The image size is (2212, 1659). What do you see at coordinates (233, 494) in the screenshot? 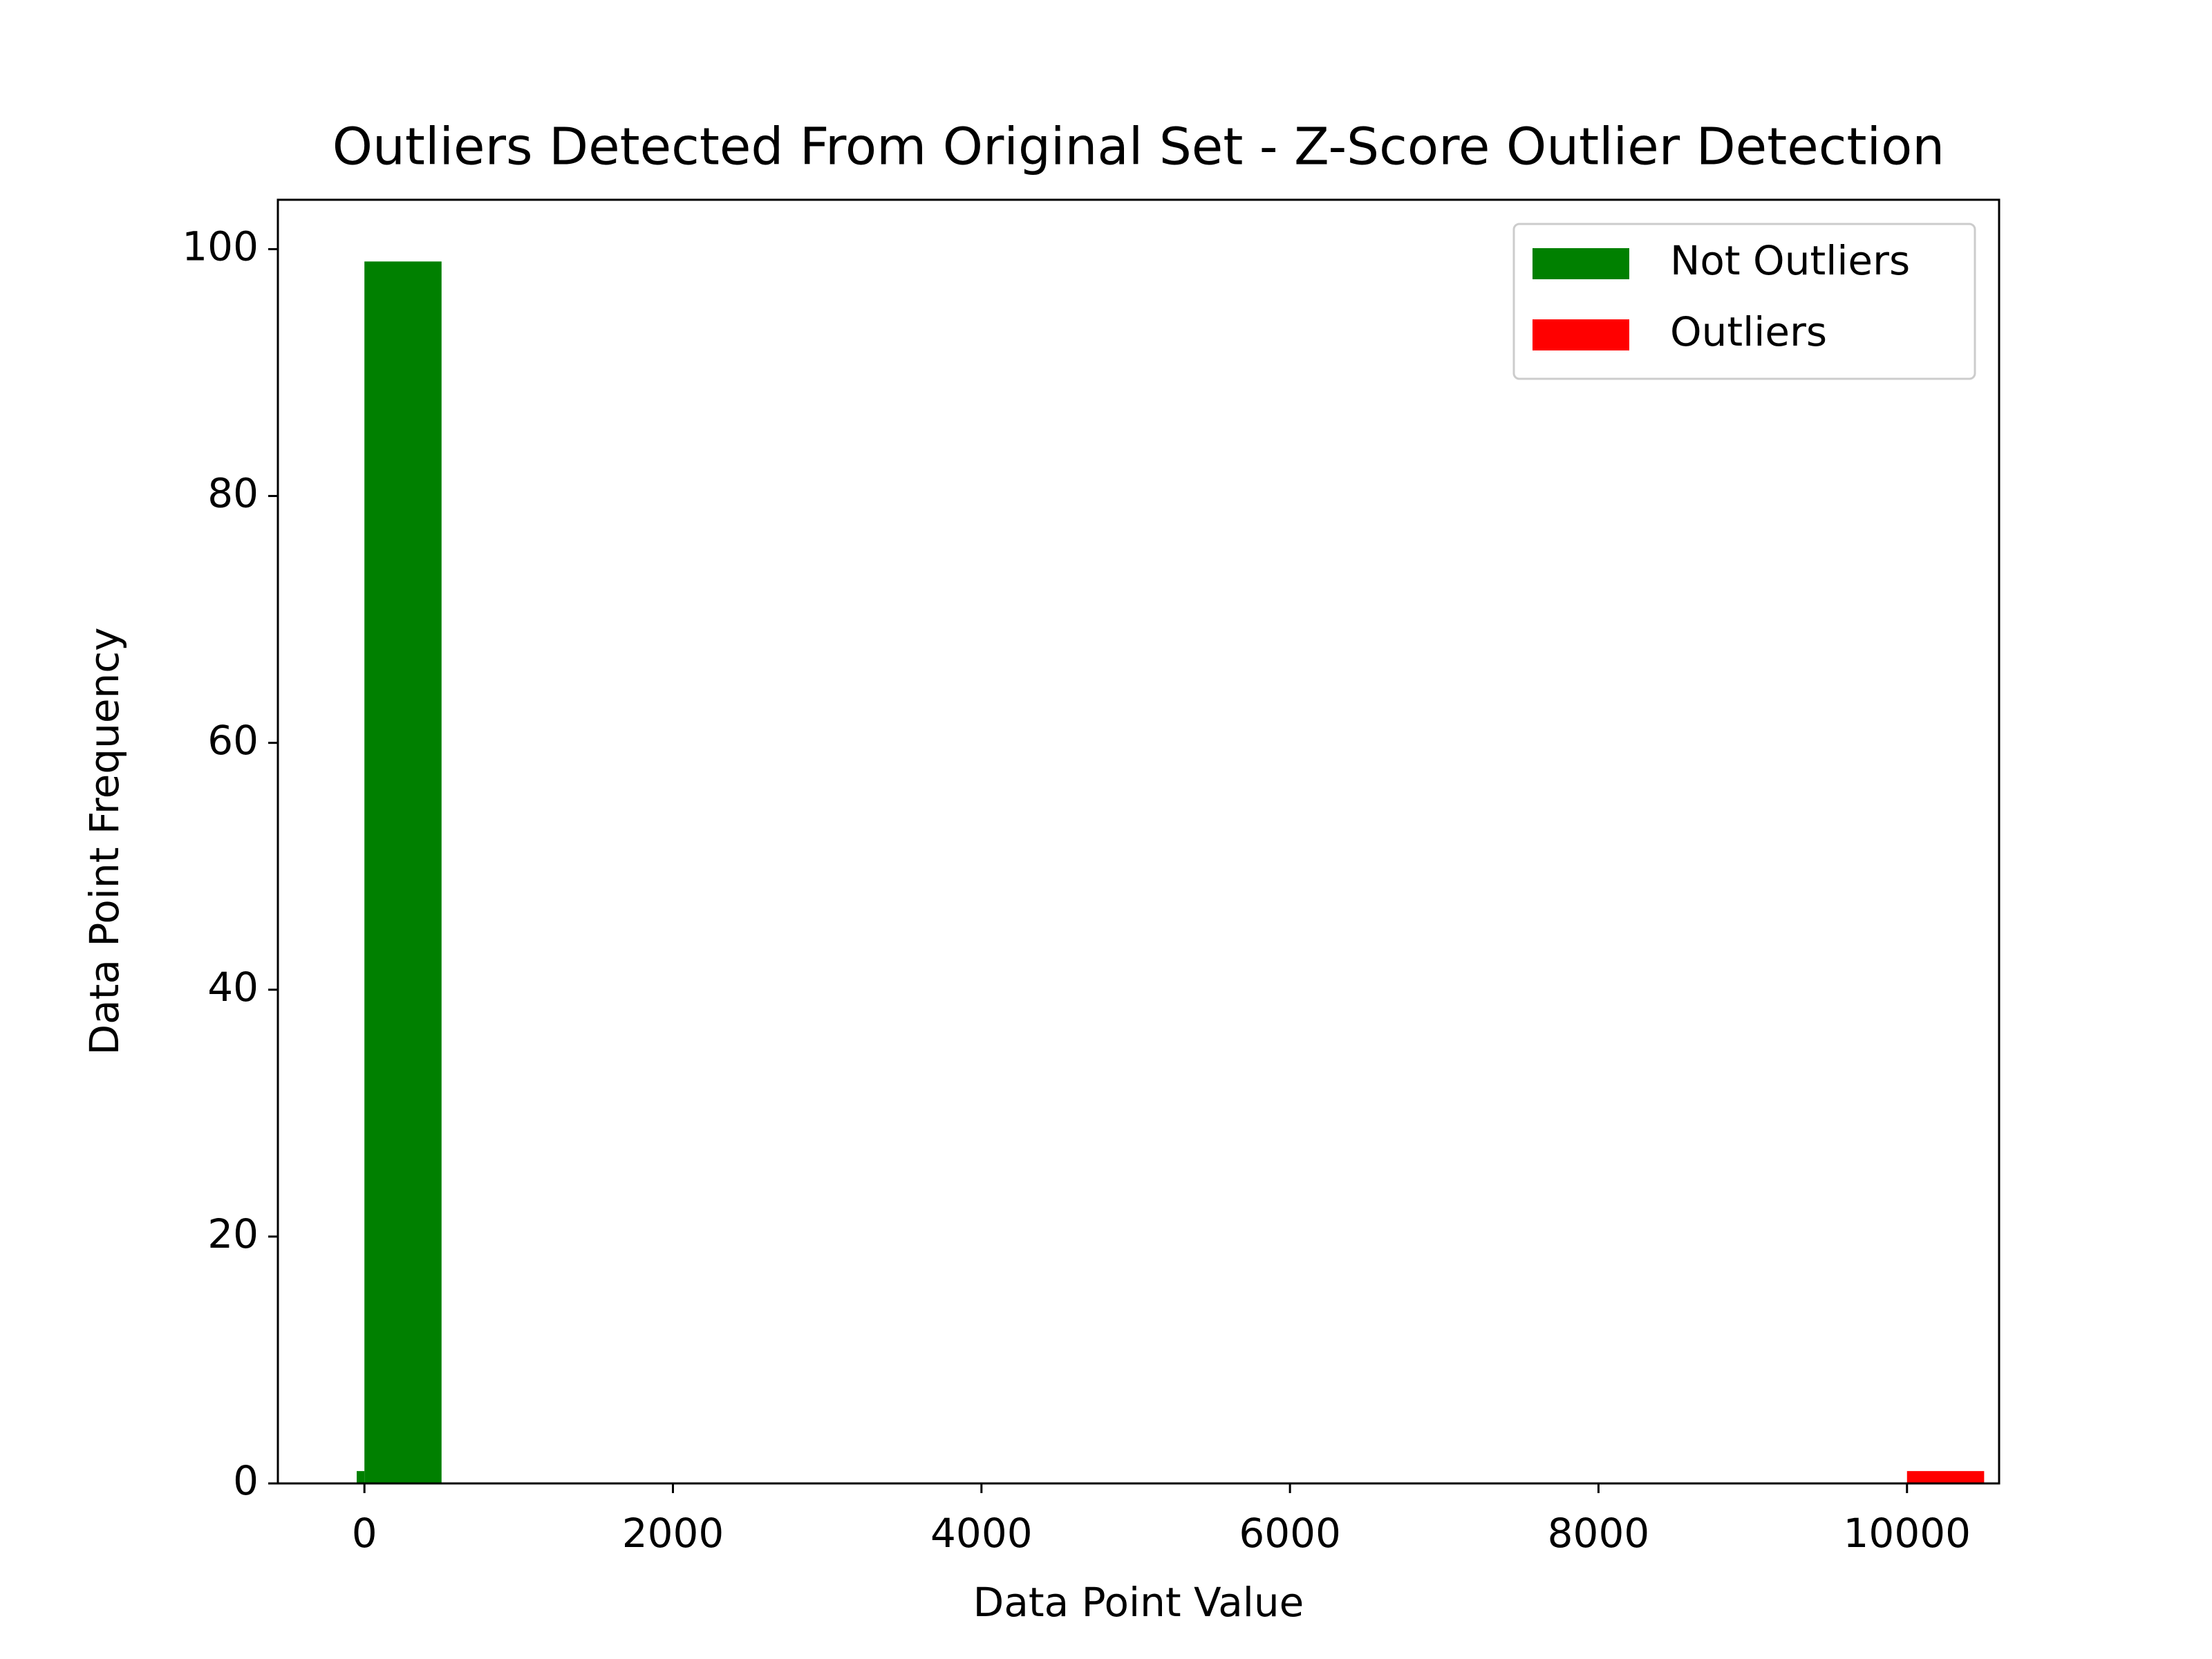
I see `y-tick-label: 80` at bounding box center [233, 494].